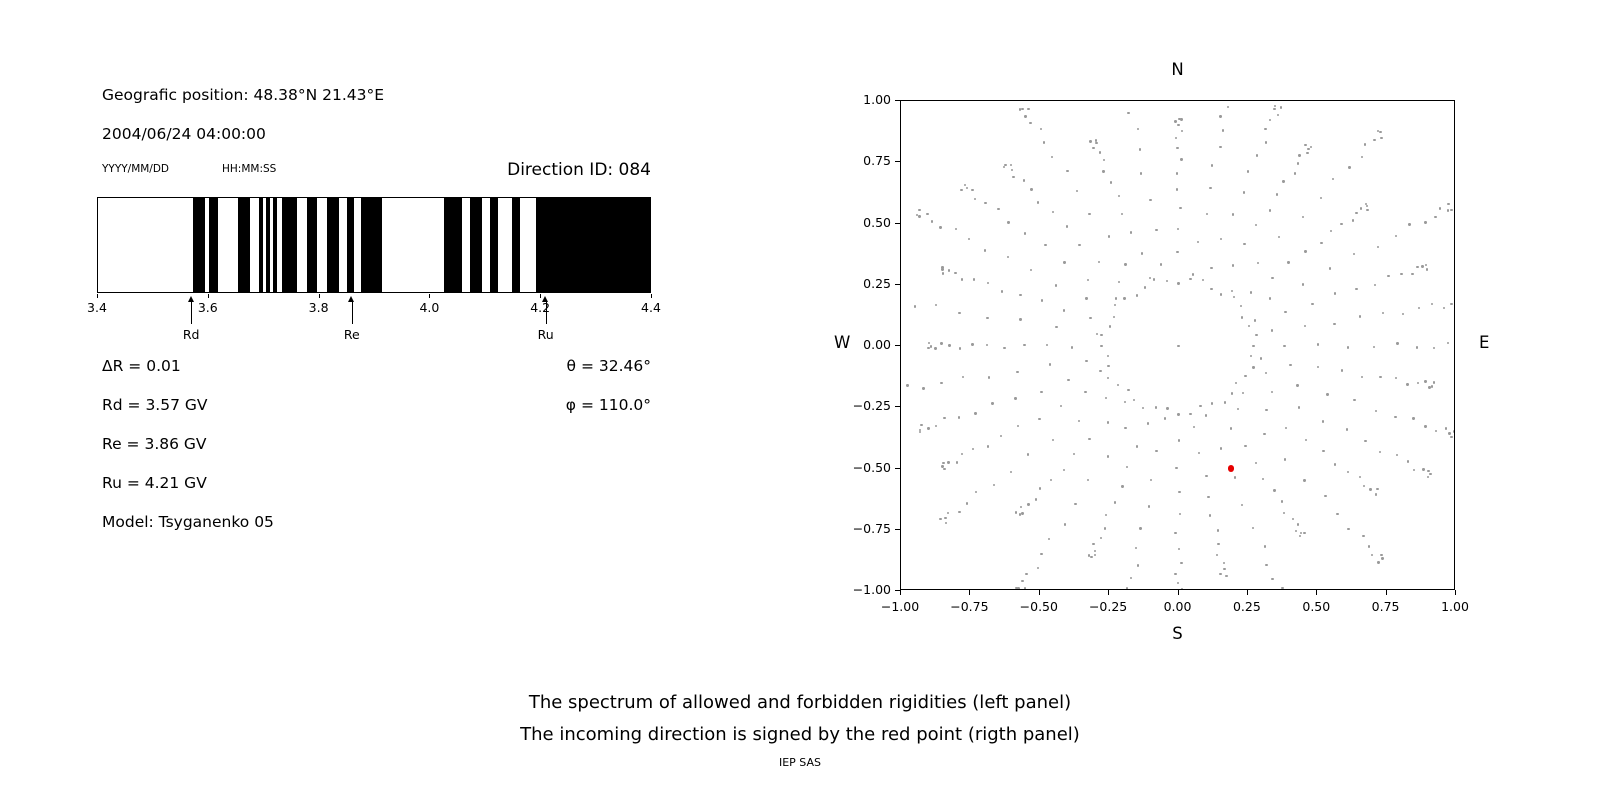 This screenshot has height=800, width=1600. I want to click on direction-y-tick-mark, so click(897, 345).